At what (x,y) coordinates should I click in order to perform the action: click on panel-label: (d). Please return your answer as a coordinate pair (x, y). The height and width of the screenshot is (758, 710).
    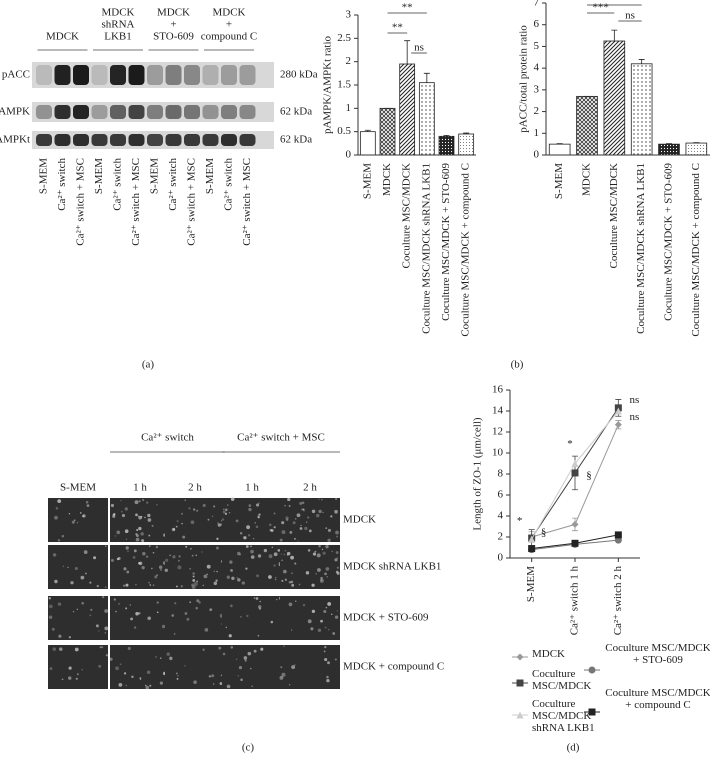
    Looking at the image, I should click on (573, 748).